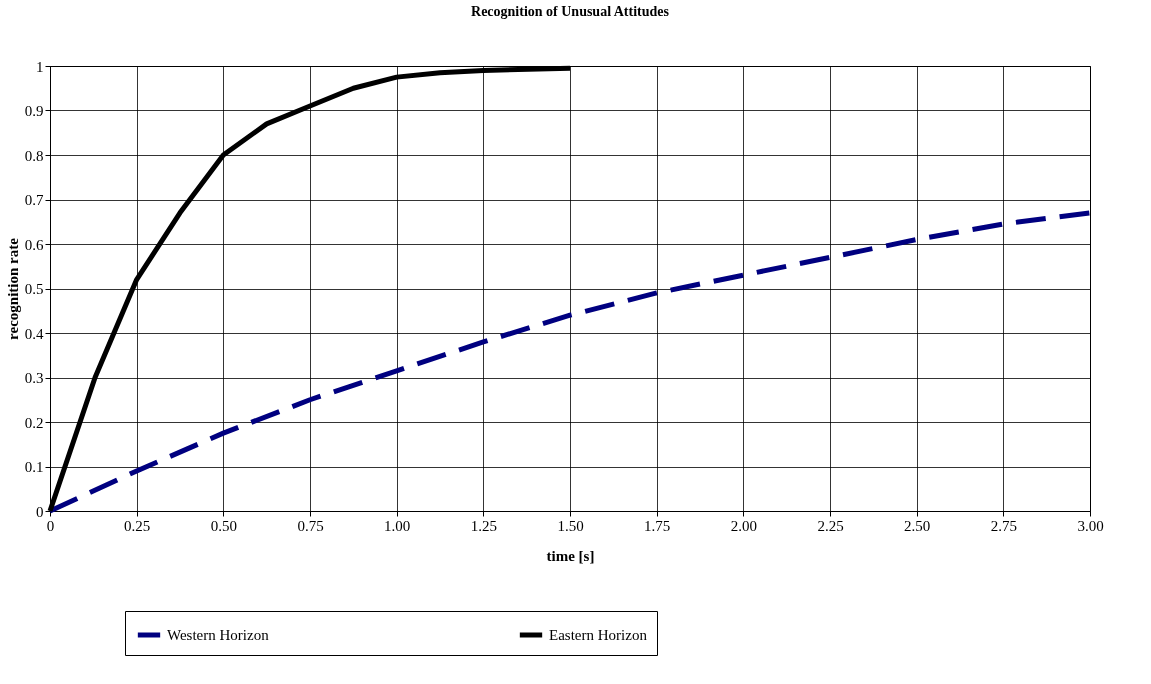 This screenshot has width=1151, height=684. I want to click on x-tick-label: 1.00, so click(397, 525).